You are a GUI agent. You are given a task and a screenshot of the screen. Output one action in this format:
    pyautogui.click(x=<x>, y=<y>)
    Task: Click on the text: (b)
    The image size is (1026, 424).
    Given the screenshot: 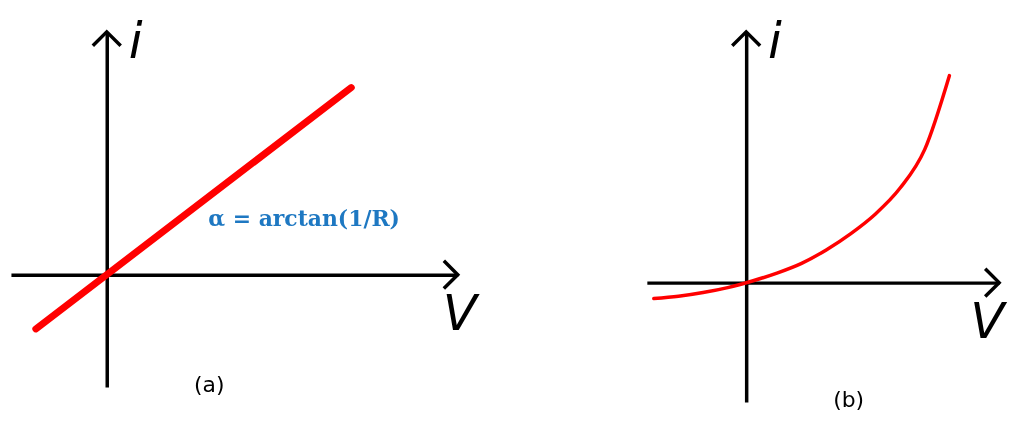 What is the action you would take?
    pyautogui.click(x=849, y=400)
    